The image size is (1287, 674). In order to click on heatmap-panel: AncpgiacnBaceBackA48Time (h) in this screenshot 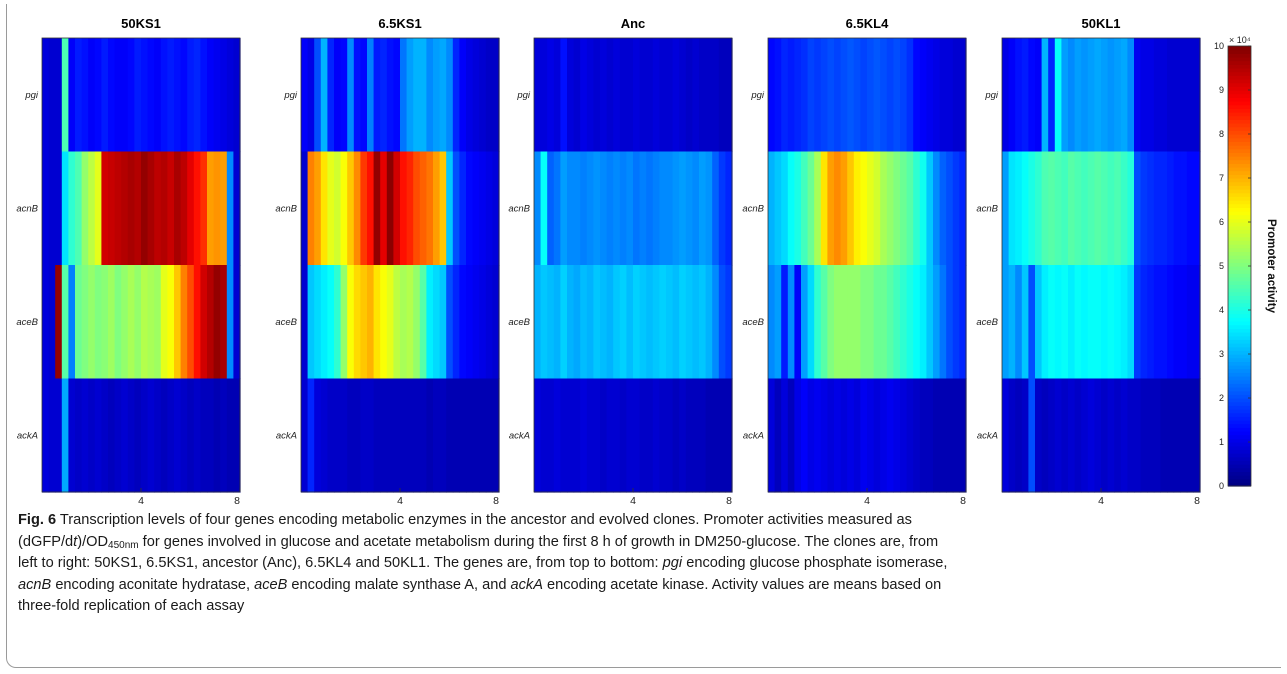, I will do `click(620, 260)`.